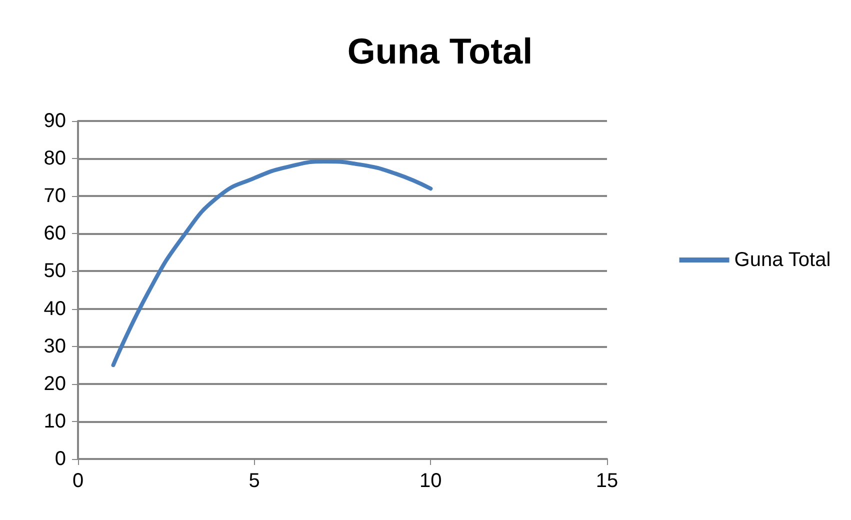  What do you see at coordinates (55, 121) in the screenshot?
I see `y-tick-label: 90` at bounding box center [55, 121].